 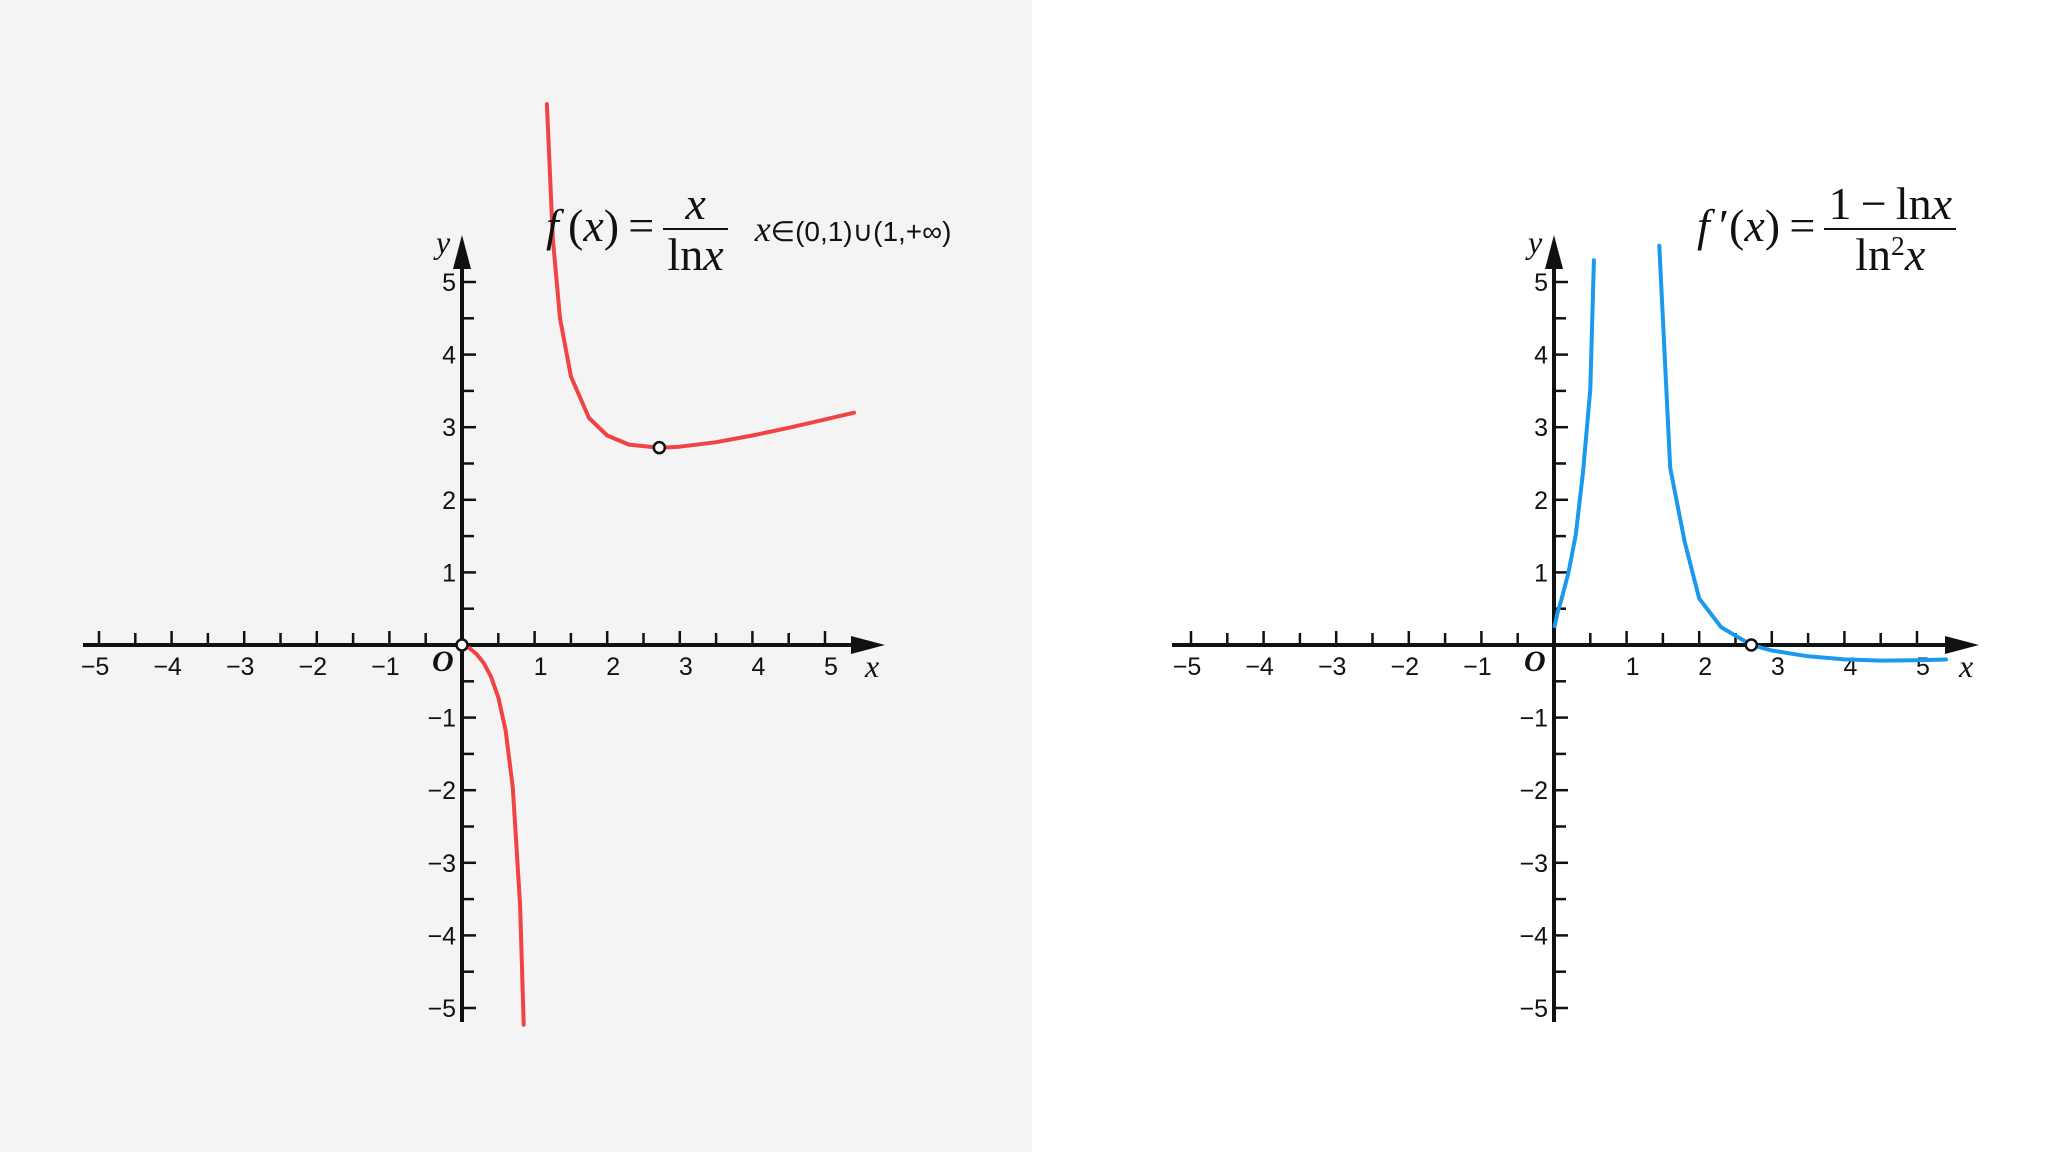 What do you see at coordinates (1751, 645) in the screenshot?
I see `fprime-marked-point` at bounding box center [1751, 645].